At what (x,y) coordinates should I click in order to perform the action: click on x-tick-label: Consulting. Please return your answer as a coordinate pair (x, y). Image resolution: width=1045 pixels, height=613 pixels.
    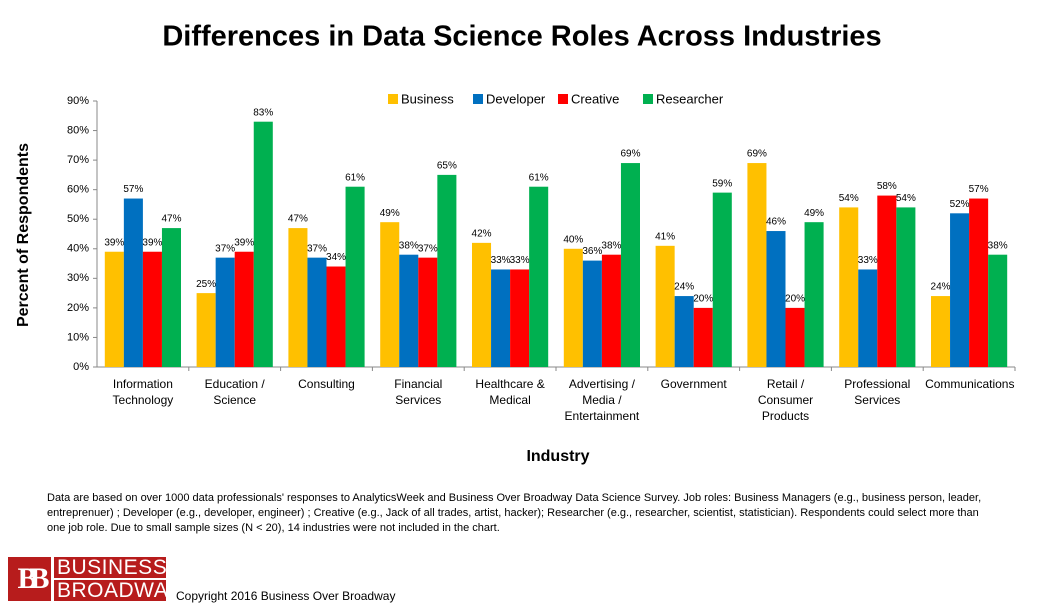
    Looking at the image, I should click on (326, 384).